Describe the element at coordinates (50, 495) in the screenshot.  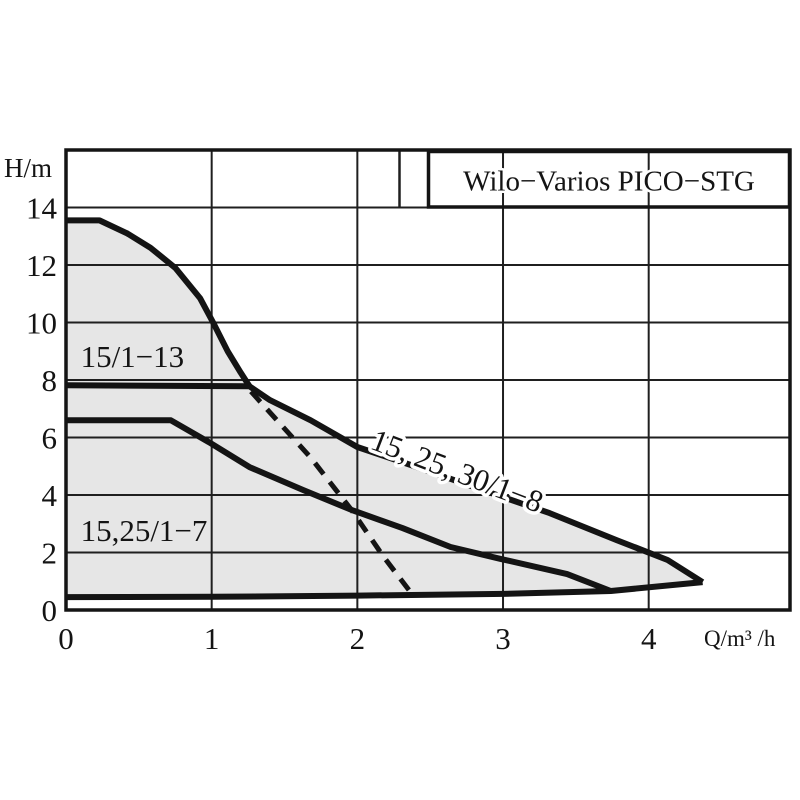
I see `y-tick-label-4: 4` at that location.